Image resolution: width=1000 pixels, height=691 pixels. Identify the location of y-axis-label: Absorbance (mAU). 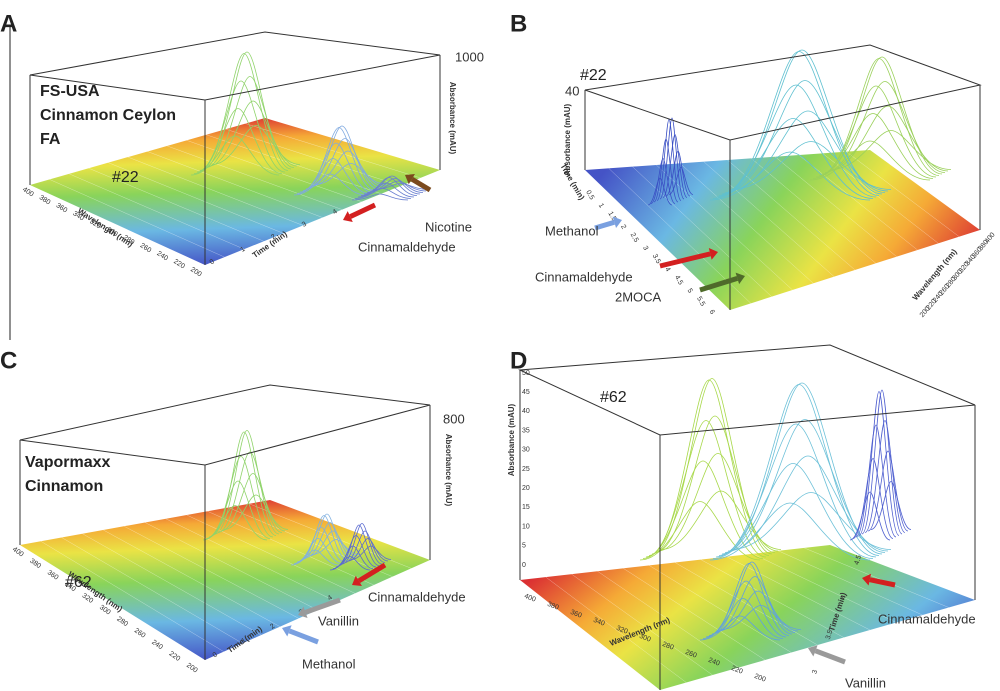
(567, 139).